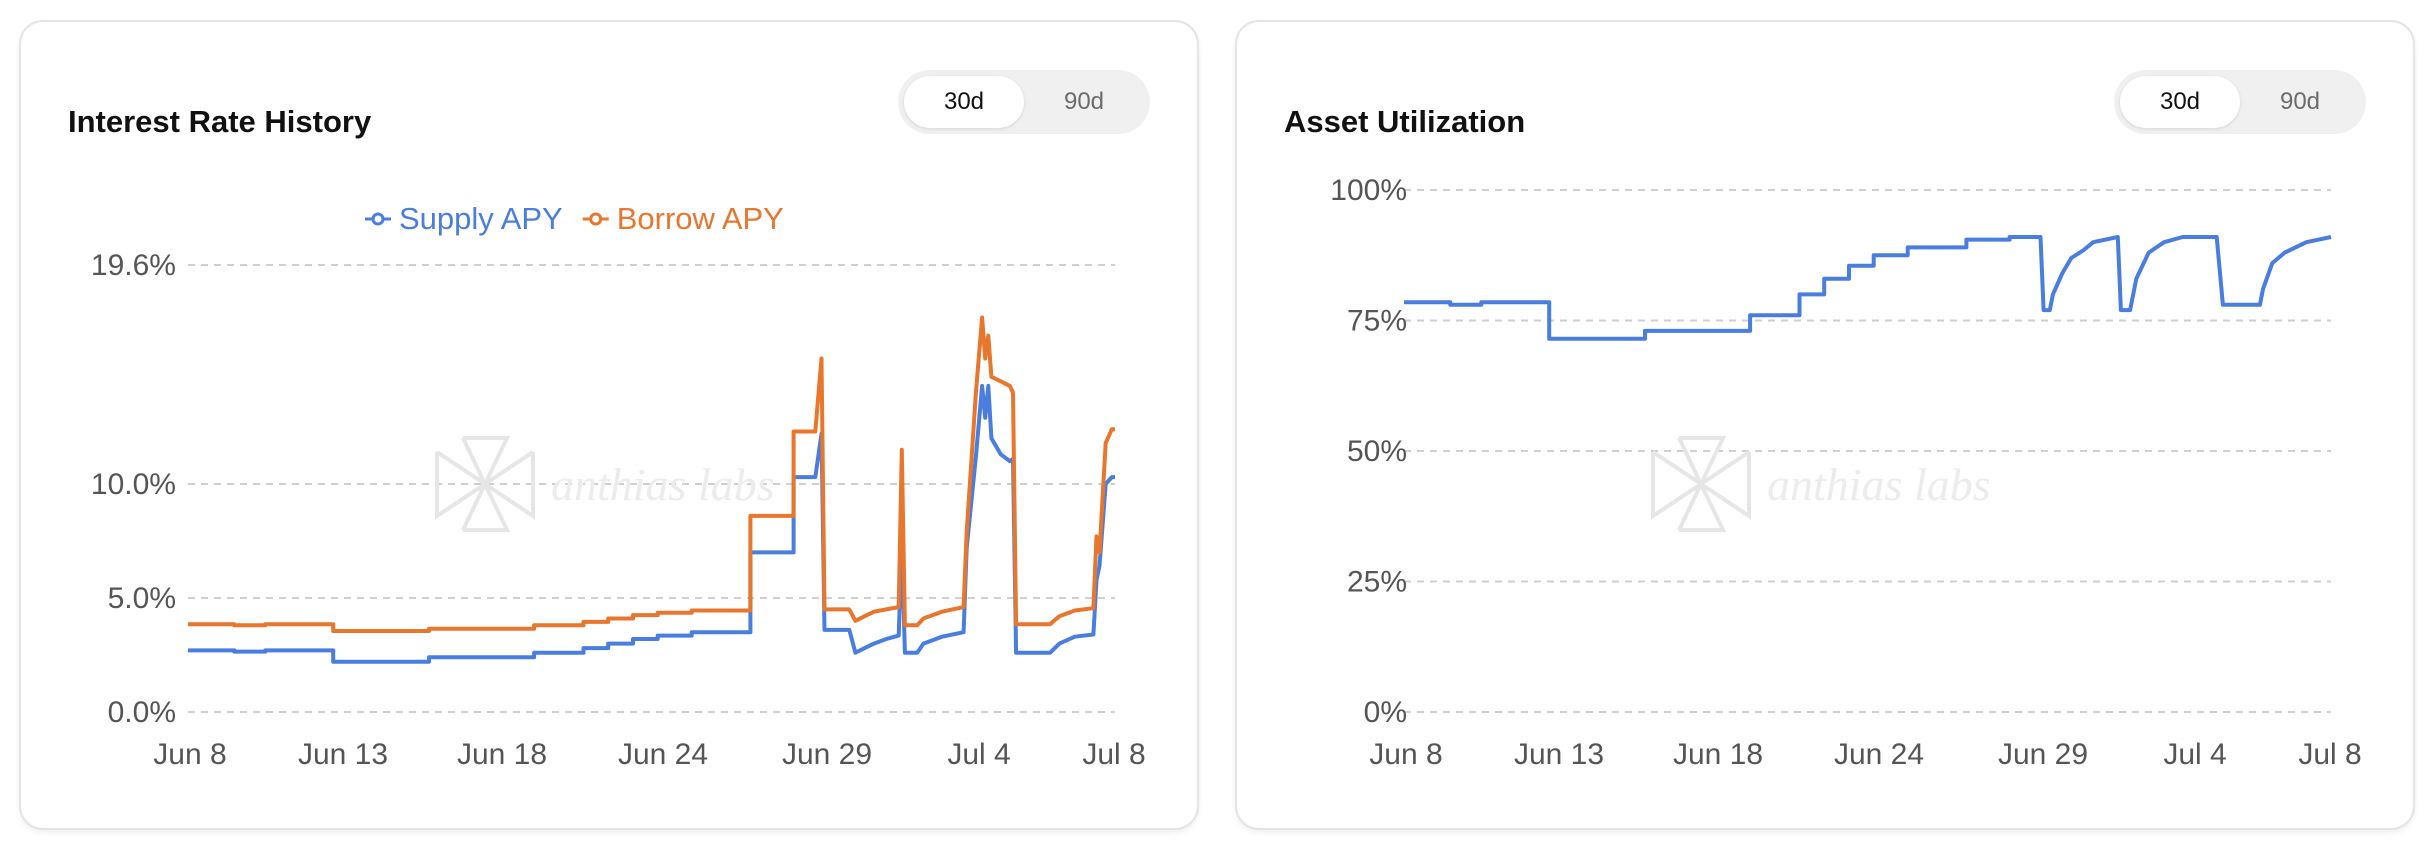 The image size is (2434, 854). I want to click on y-tick-label: 100%, so click(1368, 190).